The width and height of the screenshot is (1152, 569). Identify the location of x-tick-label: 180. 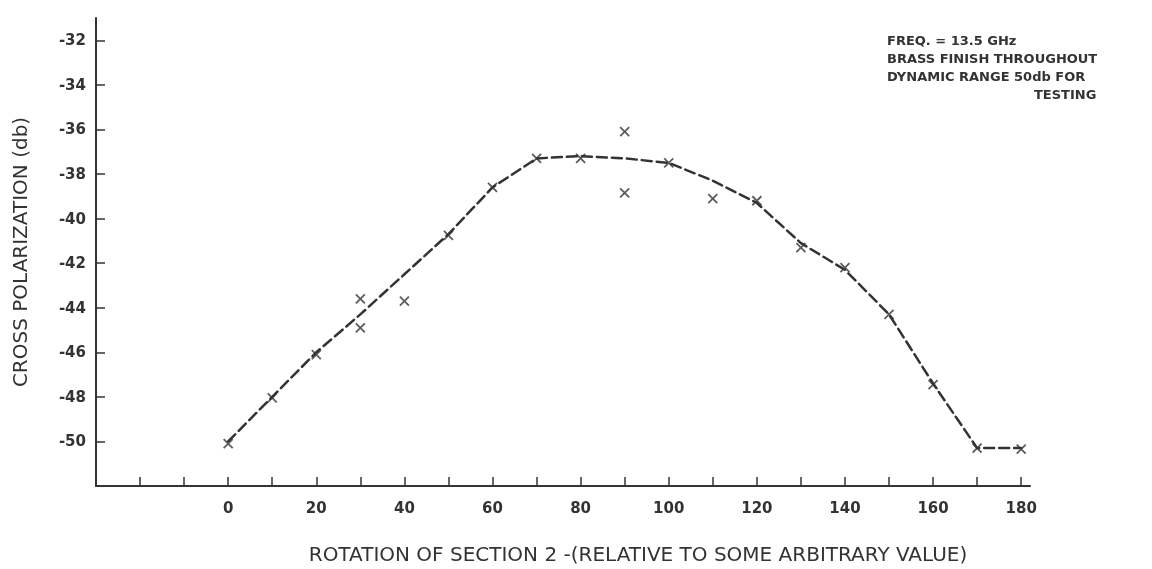
(1021, 507).